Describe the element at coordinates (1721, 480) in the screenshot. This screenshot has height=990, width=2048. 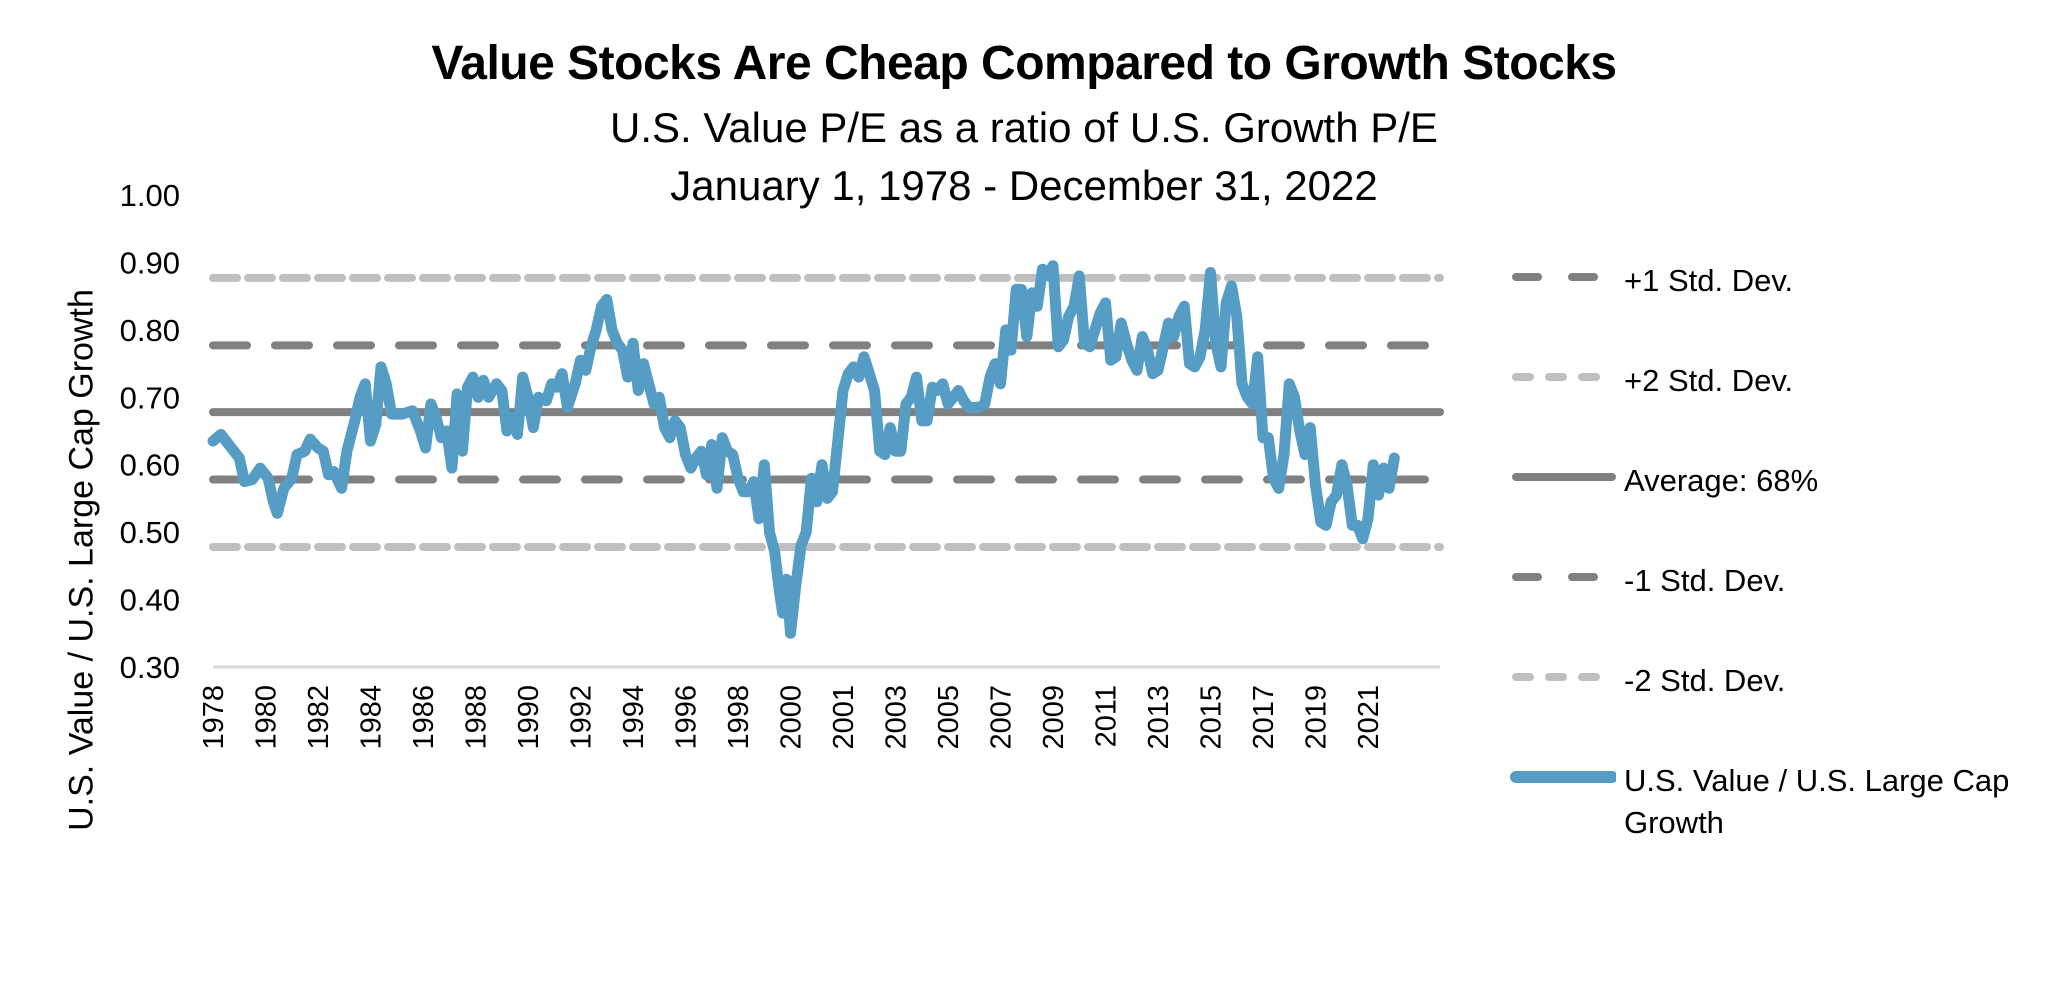
I see `legend-label: Average: 68%` at that location.